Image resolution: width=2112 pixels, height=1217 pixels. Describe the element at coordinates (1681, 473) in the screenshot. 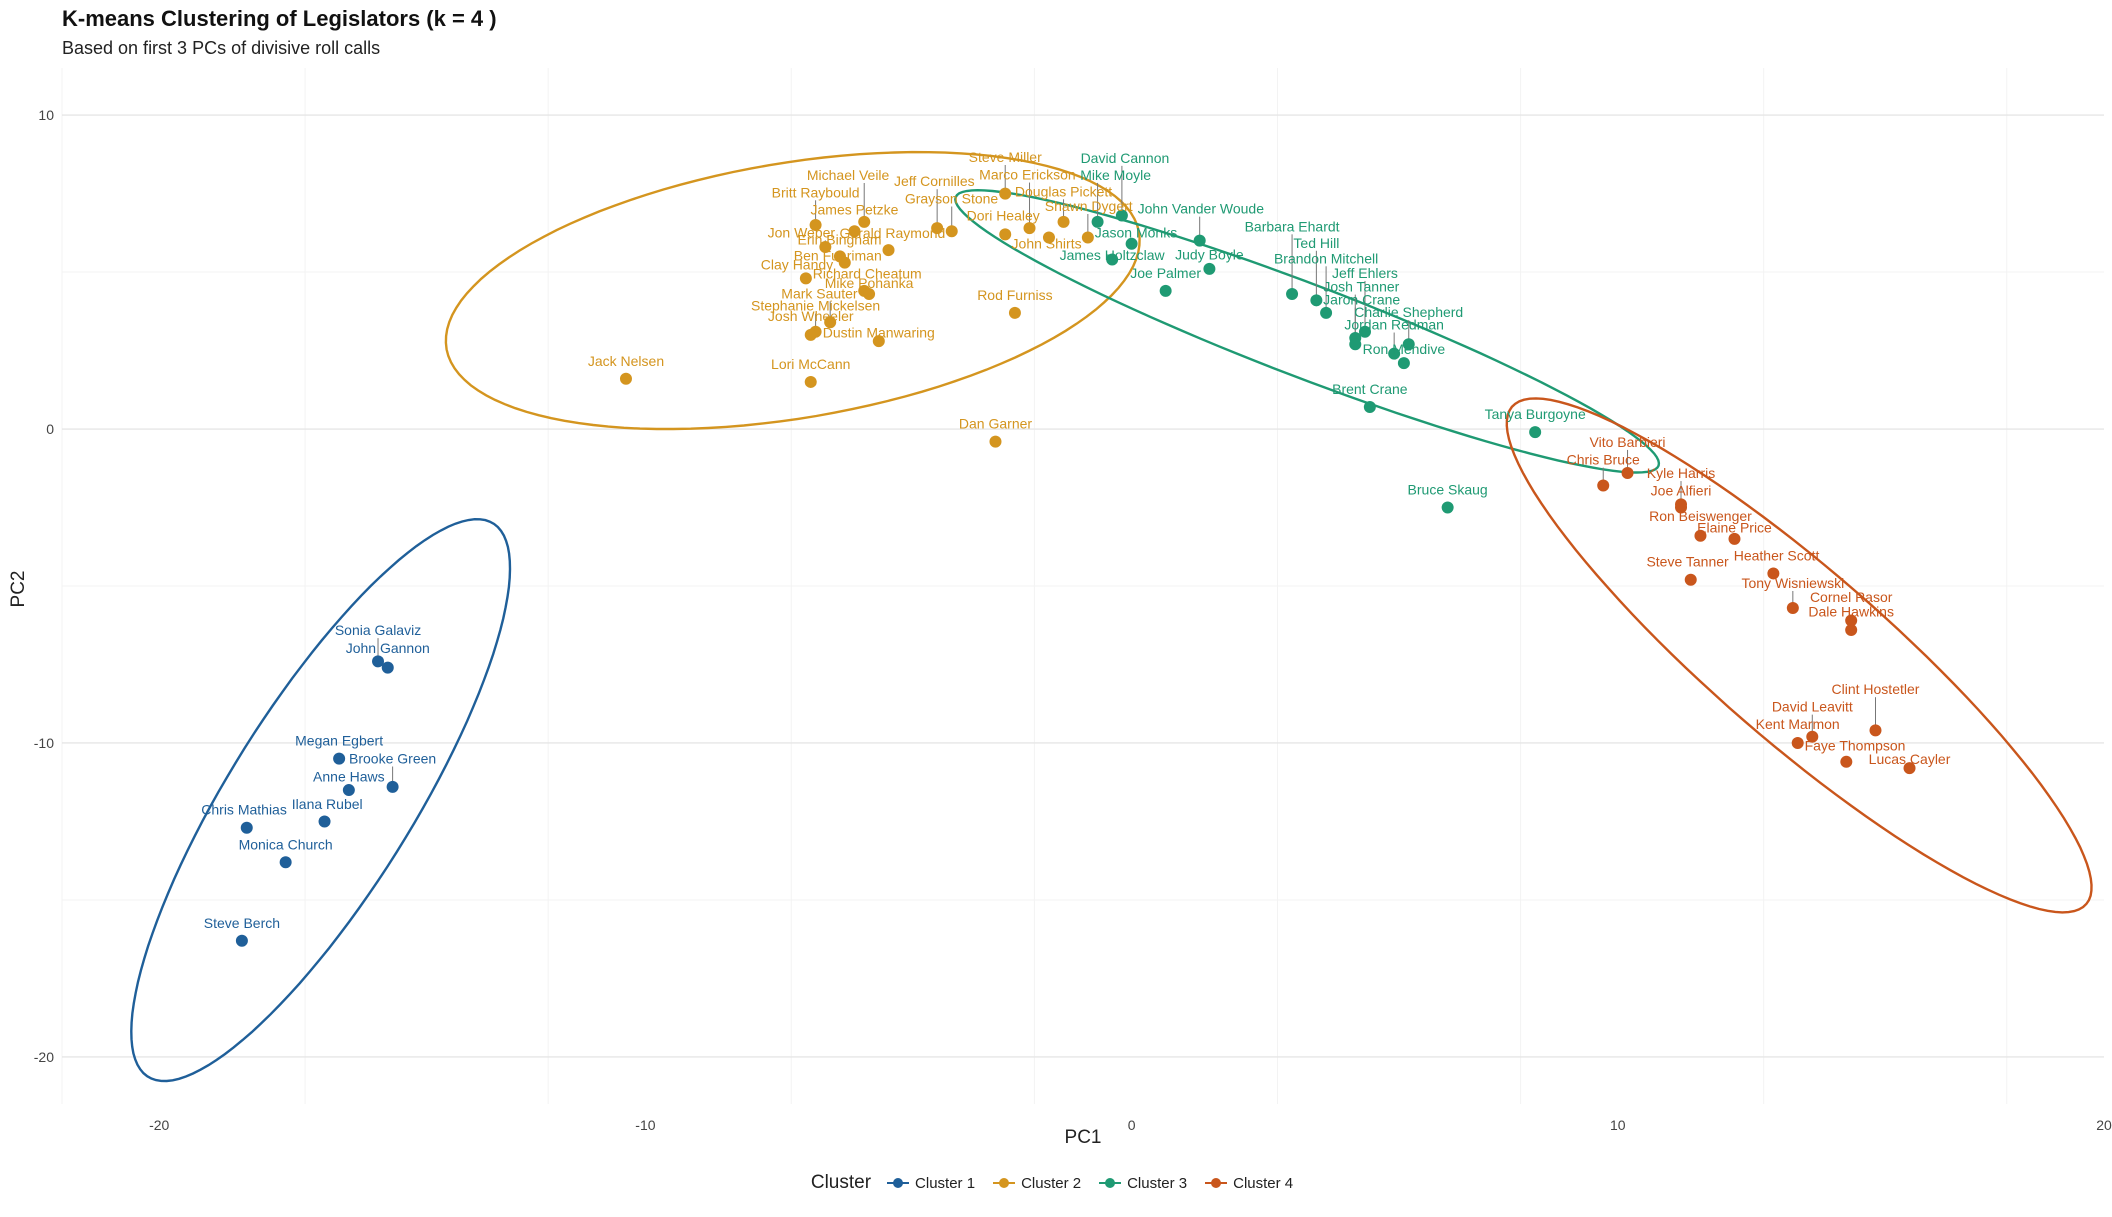

I see `point-label: Kyle Harris` at that location.